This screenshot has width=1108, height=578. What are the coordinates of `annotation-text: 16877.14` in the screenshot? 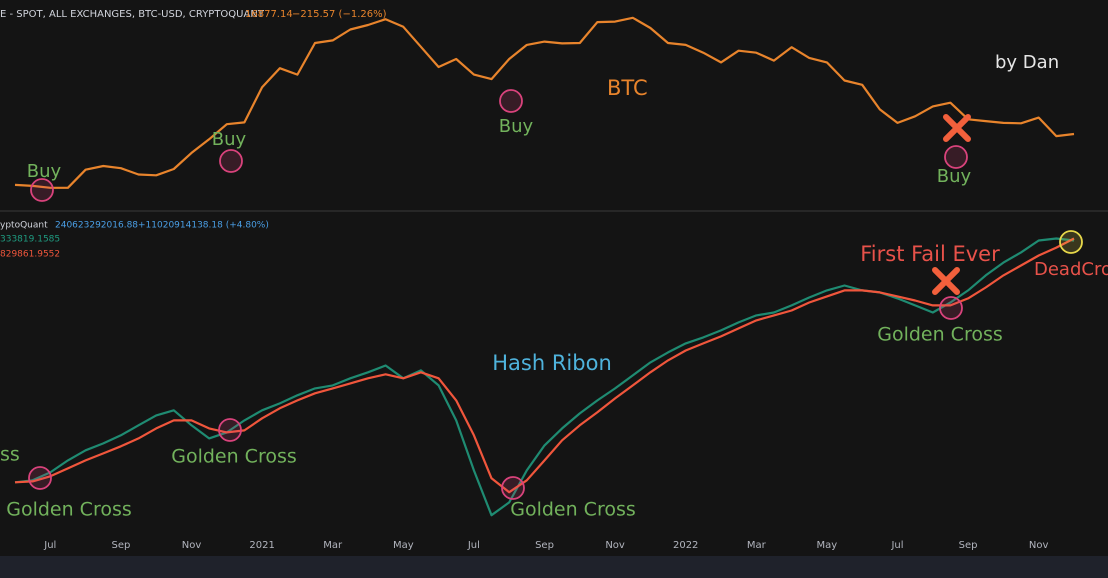 It's located at (269, 14).